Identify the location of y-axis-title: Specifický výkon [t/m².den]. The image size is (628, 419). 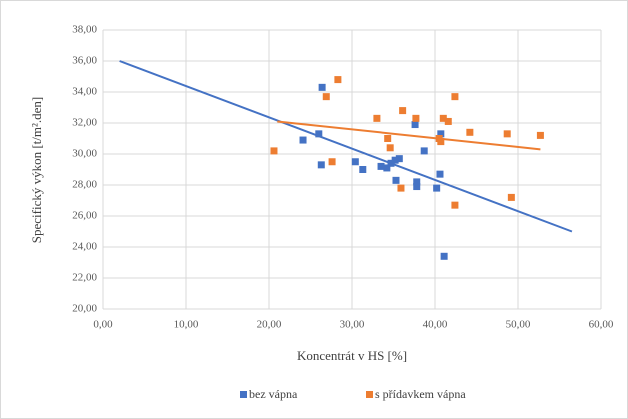
(36, 170).